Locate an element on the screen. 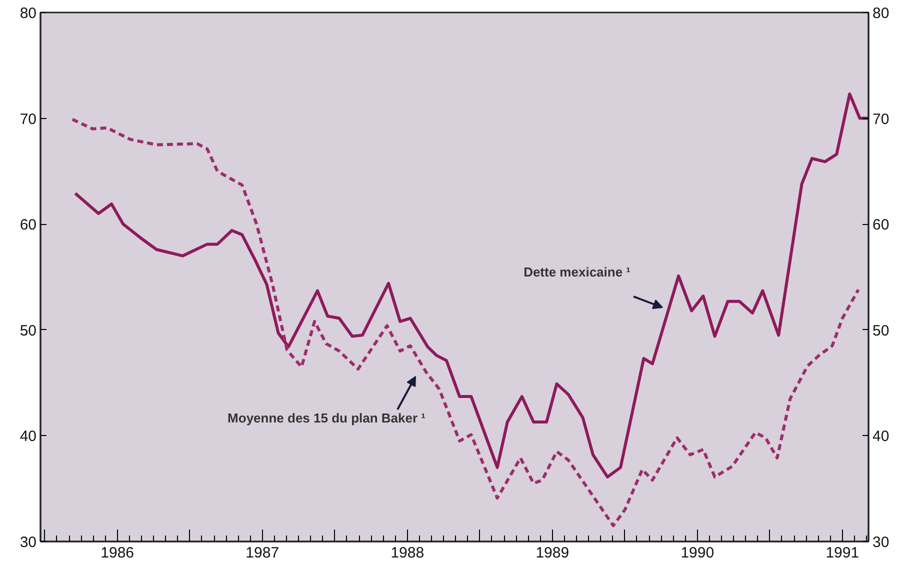 The image size is (900, 567). y2-tick-label: 60 is located at coordinates (881, 225).